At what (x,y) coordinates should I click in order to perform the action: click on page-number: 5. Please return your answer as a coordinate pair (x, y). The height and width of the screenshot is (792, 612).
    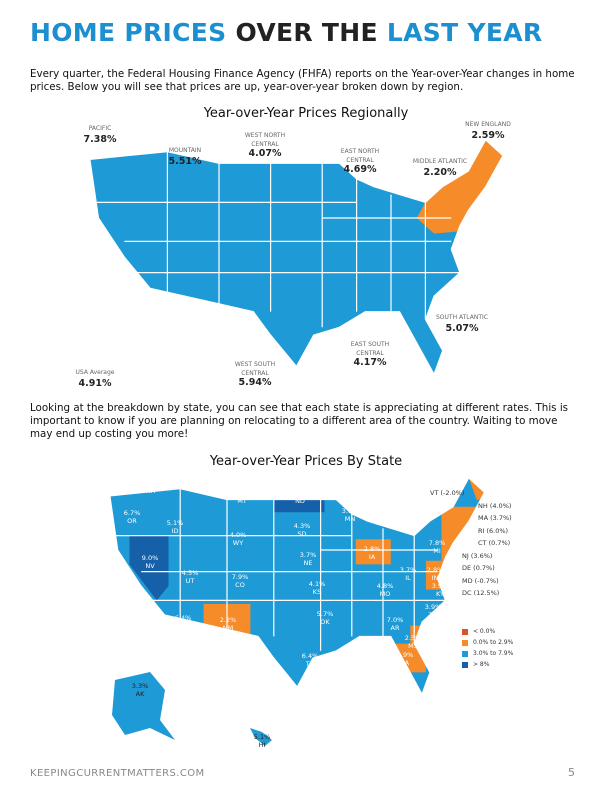
    Looking at the image, I should click on (571, 772).